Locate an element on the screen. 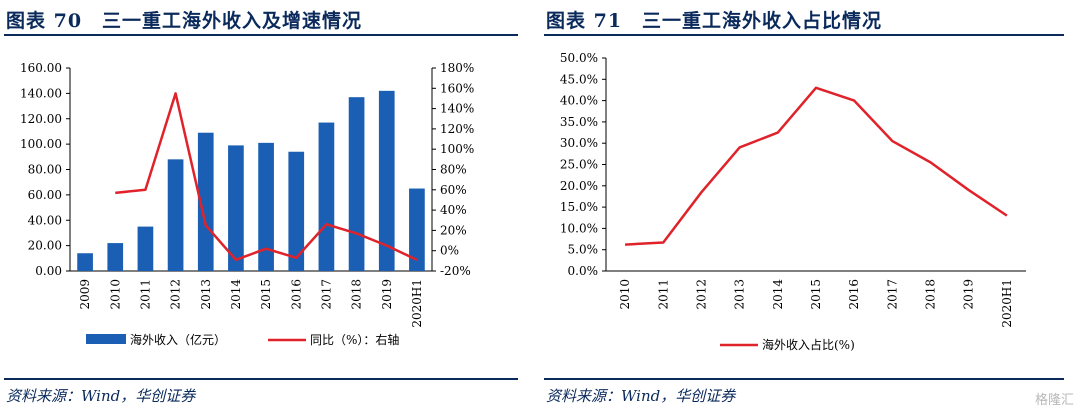 The height and width of the screenshot is (412, 1080). bar-2009 is located at coordinates (85, 262).